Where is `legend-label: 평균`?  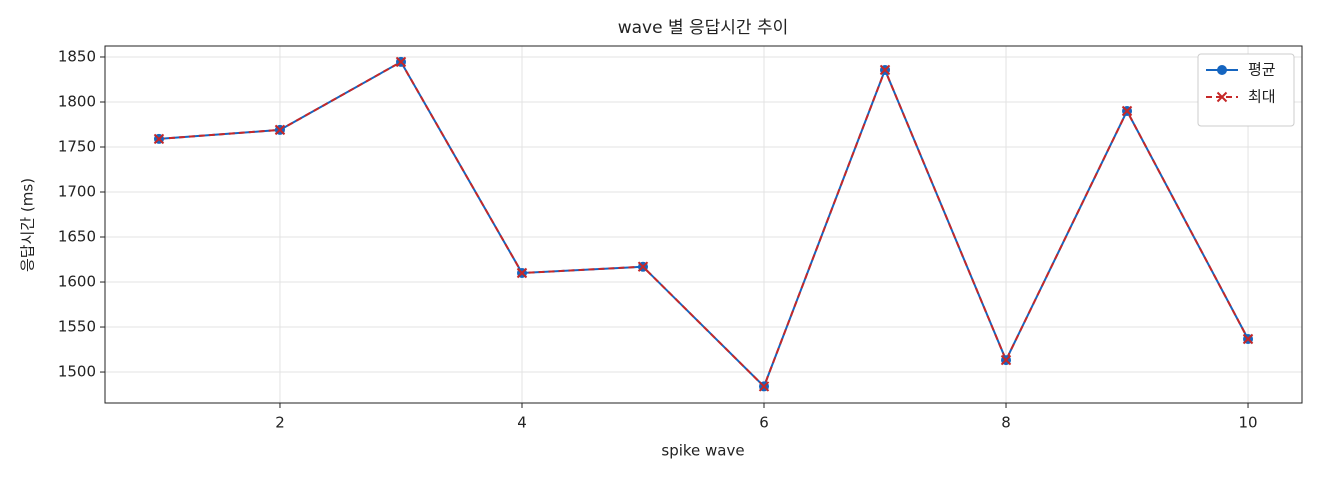
legend-label: 평균 is located at coordinates (1262, 70).